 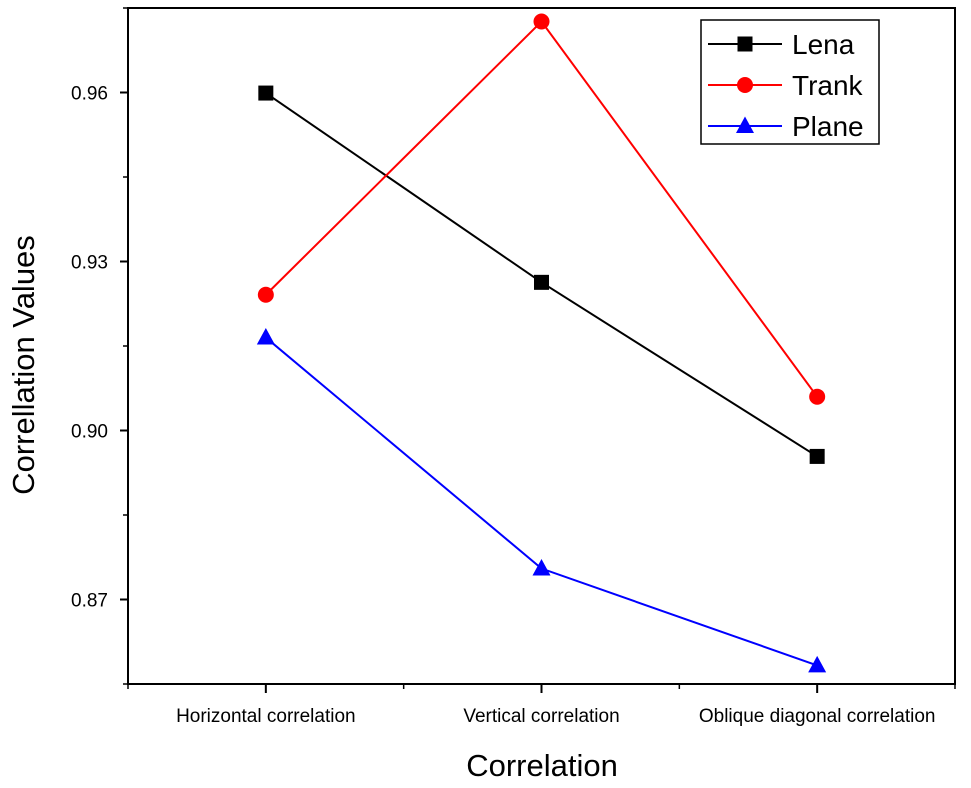 I want to click on x-axis-title: Correlation, so click(x=542, y=765).